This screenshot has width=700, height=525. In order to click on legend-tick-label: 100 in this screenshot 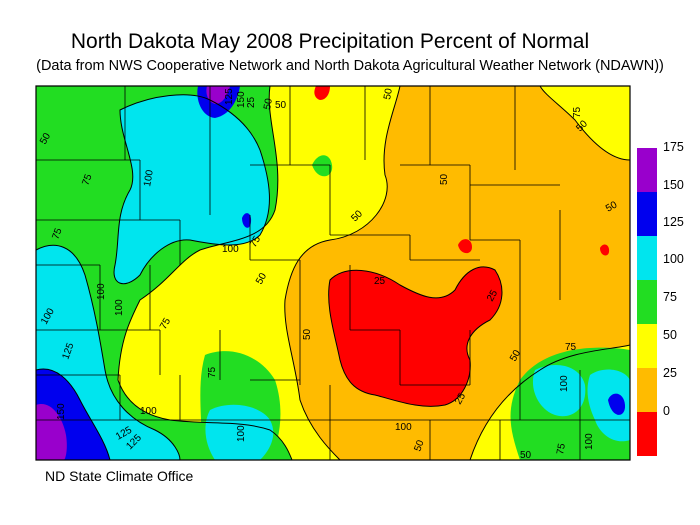, I will do `click(673, 259)`.